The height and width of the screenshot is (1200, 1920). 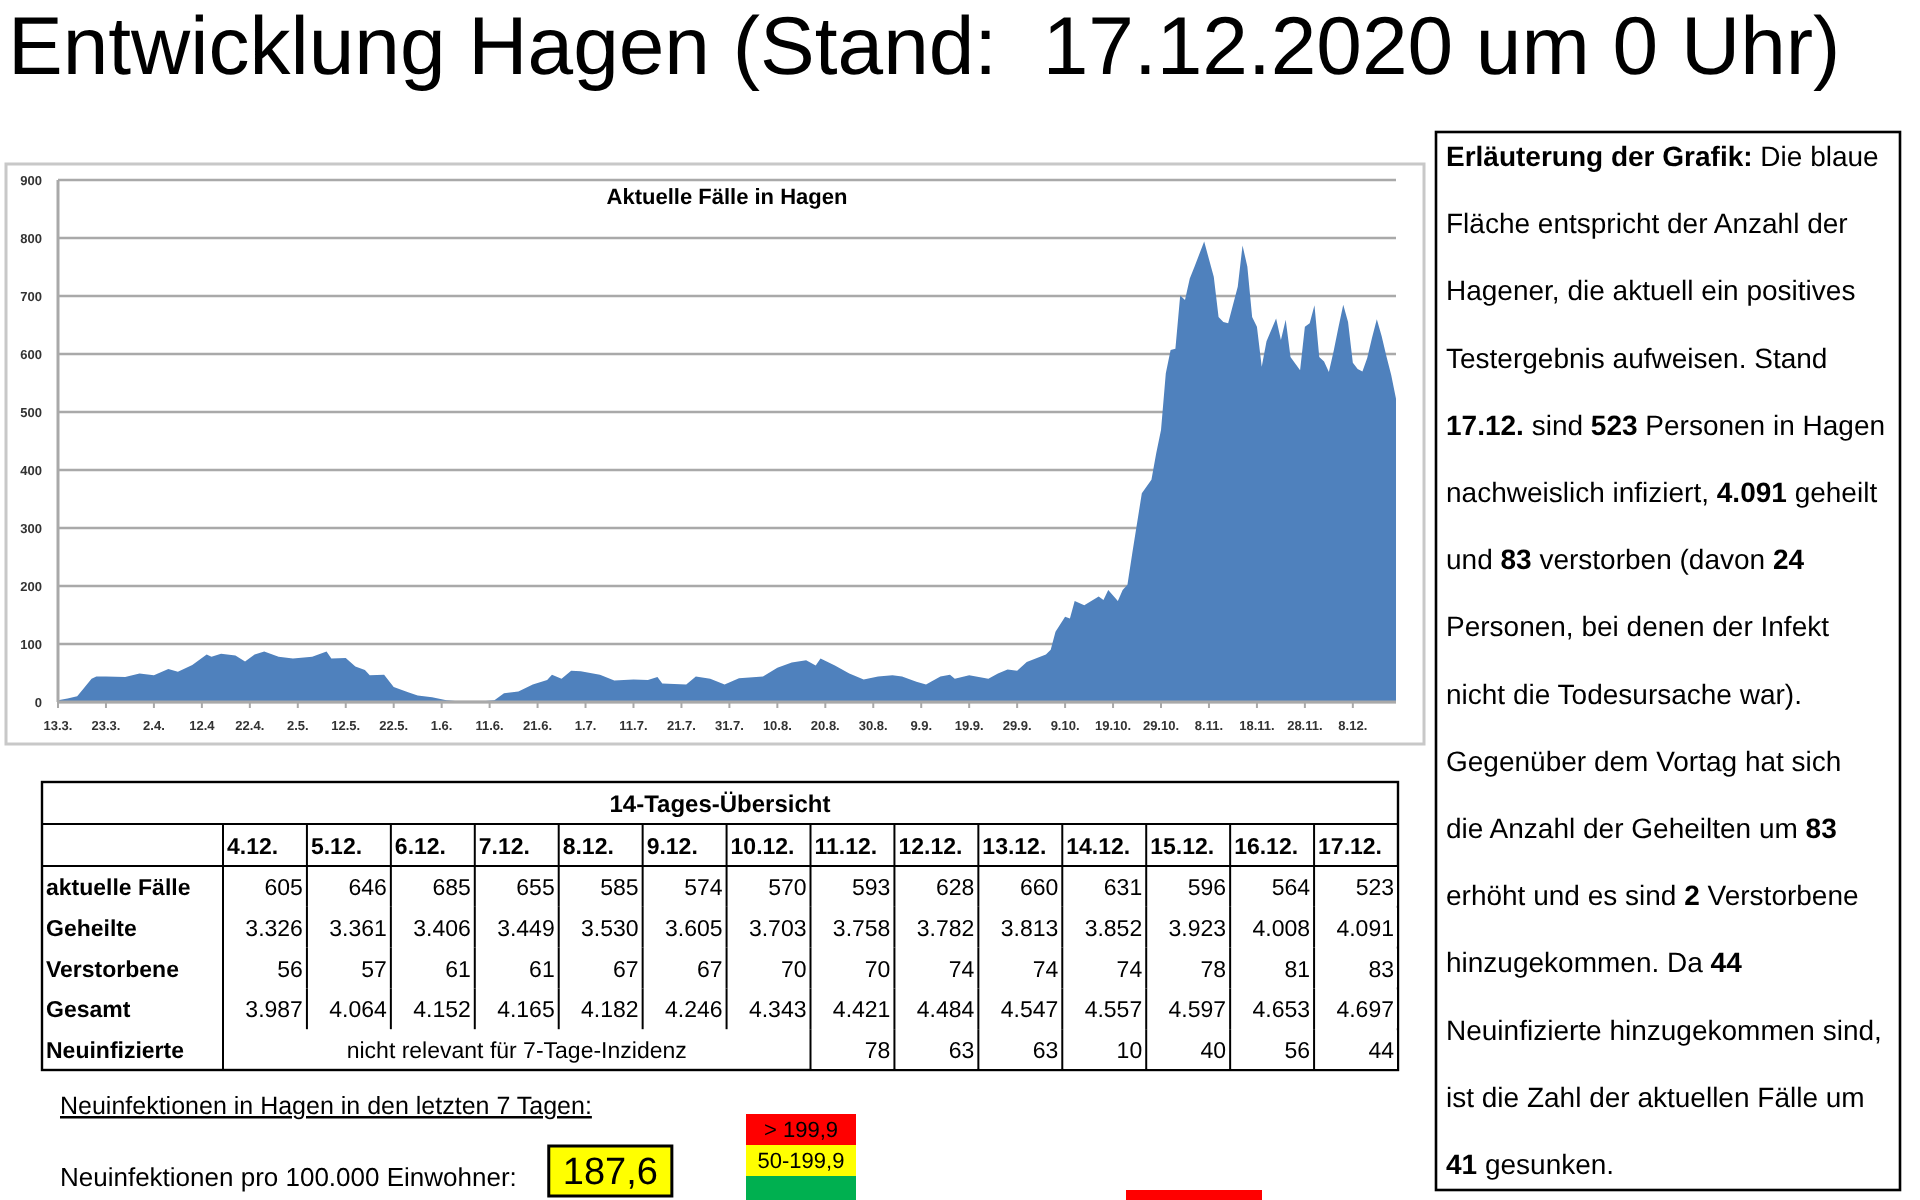 I want to click on data-label: 4.182, so click(x=610, y=1011).